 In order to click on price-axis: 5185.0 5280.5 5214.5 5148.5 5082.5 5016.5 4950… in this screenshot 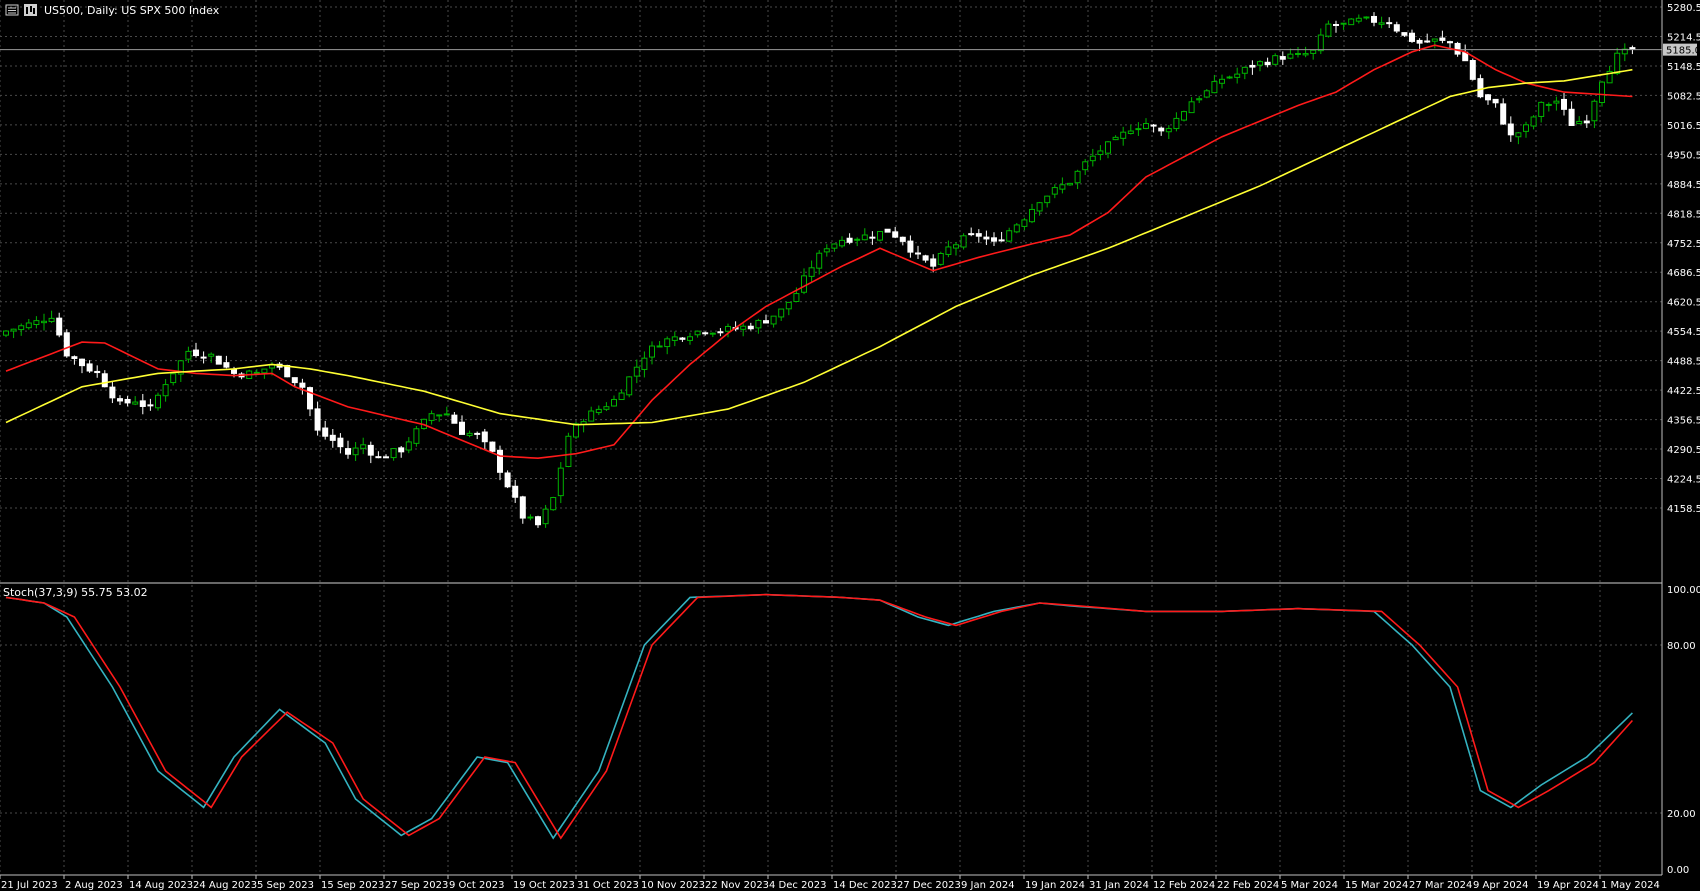, I will do `click(1681, 259)`.